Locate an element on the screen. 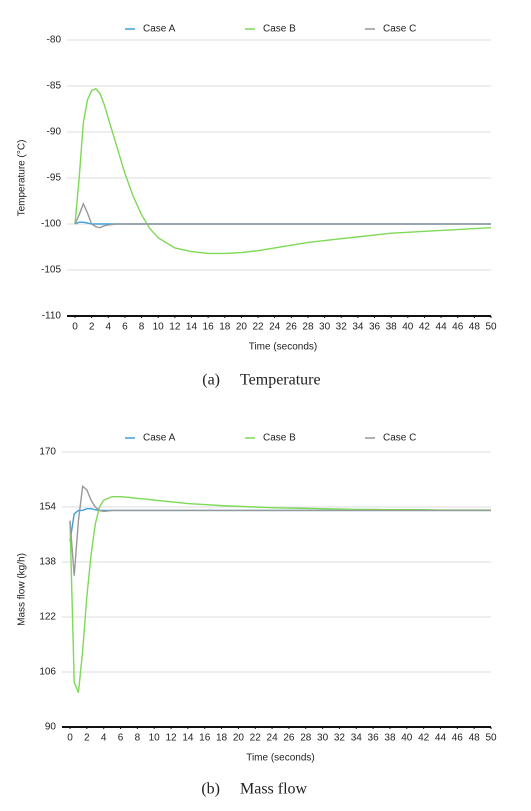 This screenshot has width=531, height=811. y-tick-label: -80 is located at coordinates (54, 40).